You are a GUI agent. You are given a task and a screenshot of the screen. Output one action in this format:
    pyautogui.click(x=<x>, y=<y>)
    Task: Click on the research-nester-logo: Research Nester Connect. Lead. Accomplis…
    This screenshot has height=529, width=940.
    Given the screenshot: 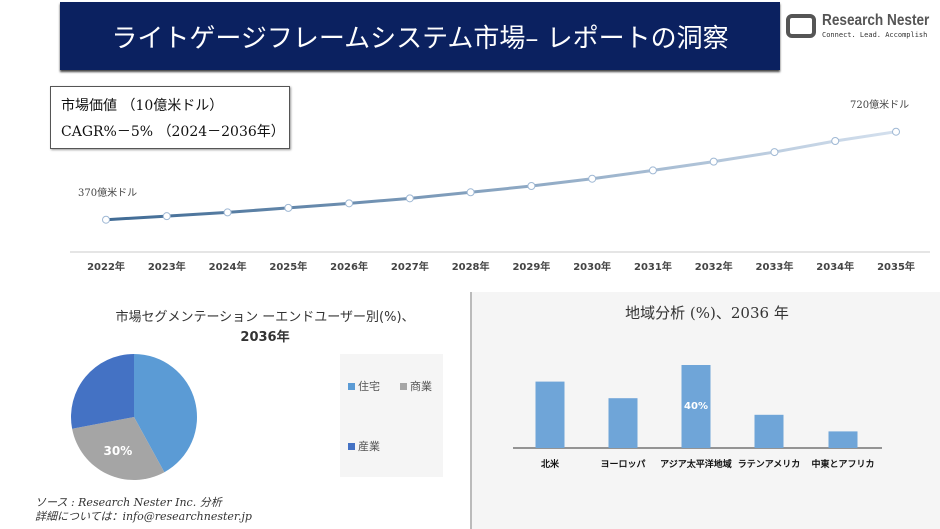 What is the action you would take?
    pyautogui.click(x=860, y=30)
    